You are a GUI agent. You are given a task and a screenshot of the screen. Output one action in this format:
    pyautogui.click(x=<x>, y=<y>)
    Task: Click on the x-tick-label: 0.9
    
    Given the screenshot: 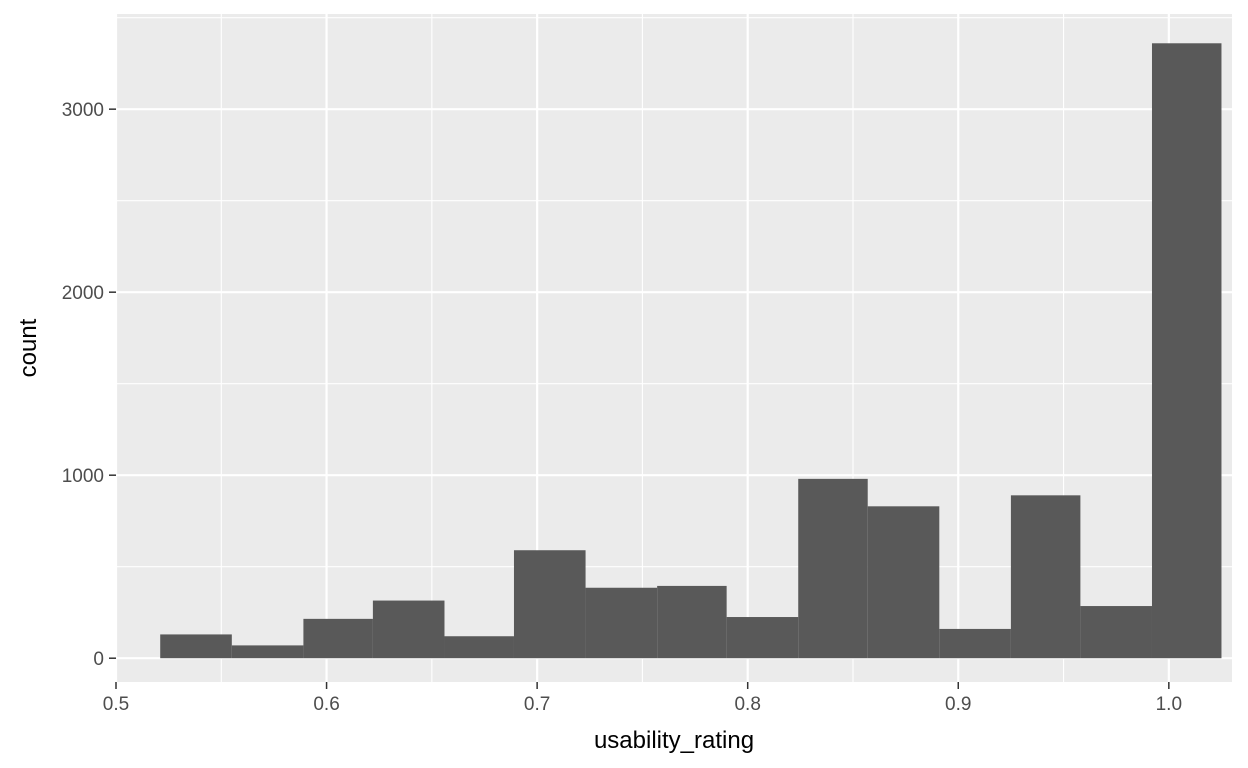 What is the action you would take?
    pyautogui.click(x=958, y=704)
    